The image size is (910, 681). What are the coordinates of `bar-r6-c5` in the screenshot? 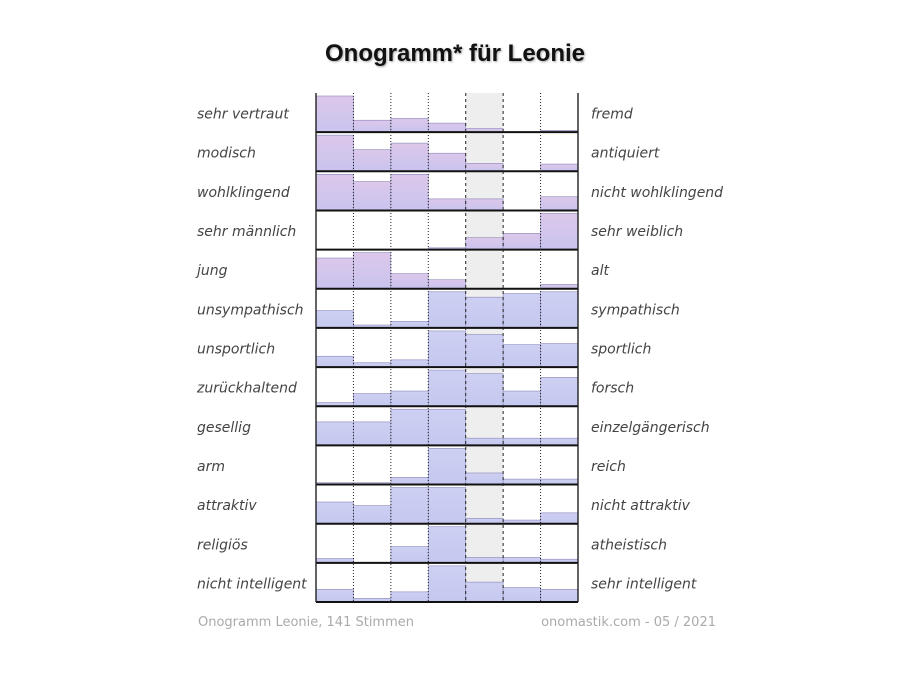 It's located at (521, 356).